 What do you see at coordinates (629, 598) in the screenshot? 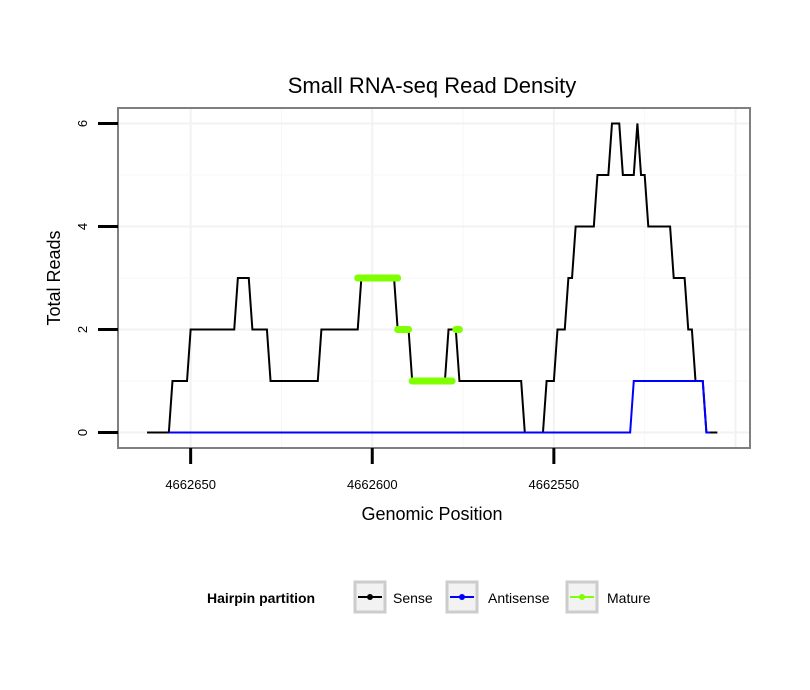
I see `legend-label-mature: Mature` at bounding box center [629, 598].